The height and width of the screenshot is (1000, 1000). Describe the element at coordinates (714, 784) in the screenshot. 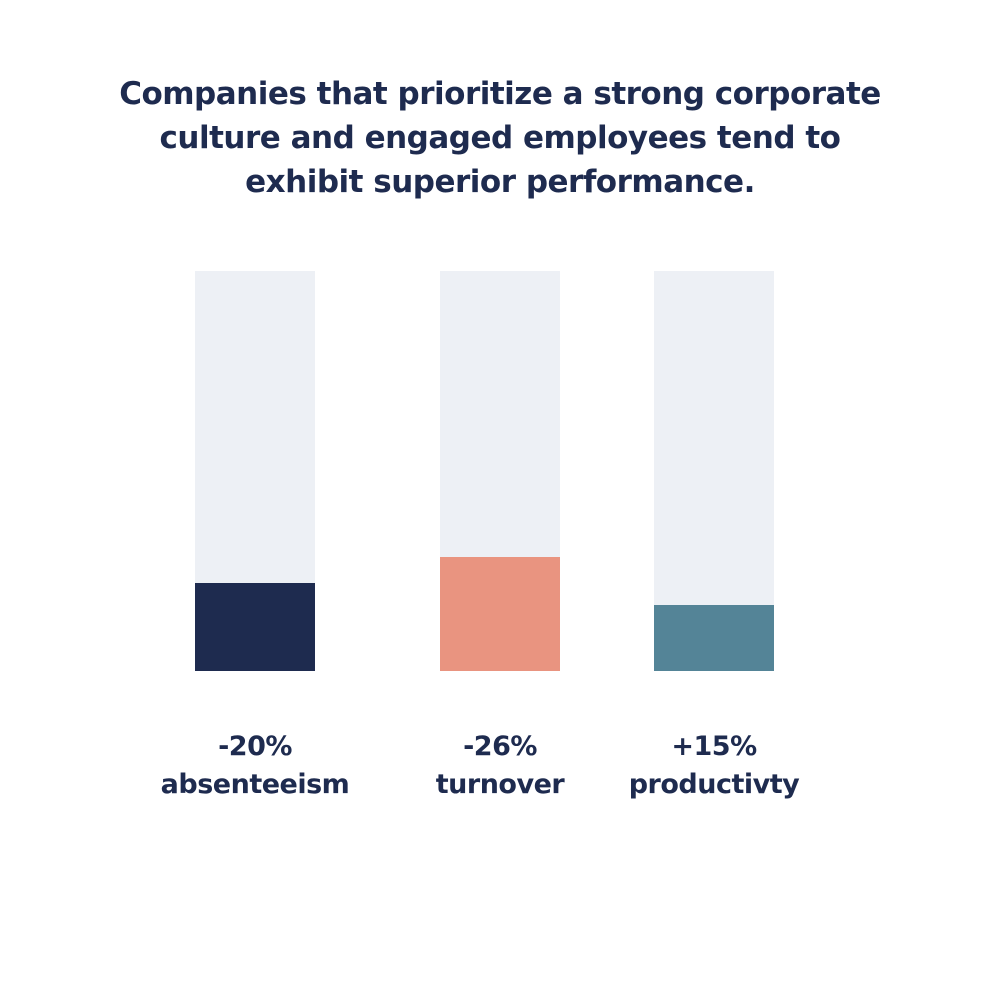

I see `category-label: productivty` at that location.